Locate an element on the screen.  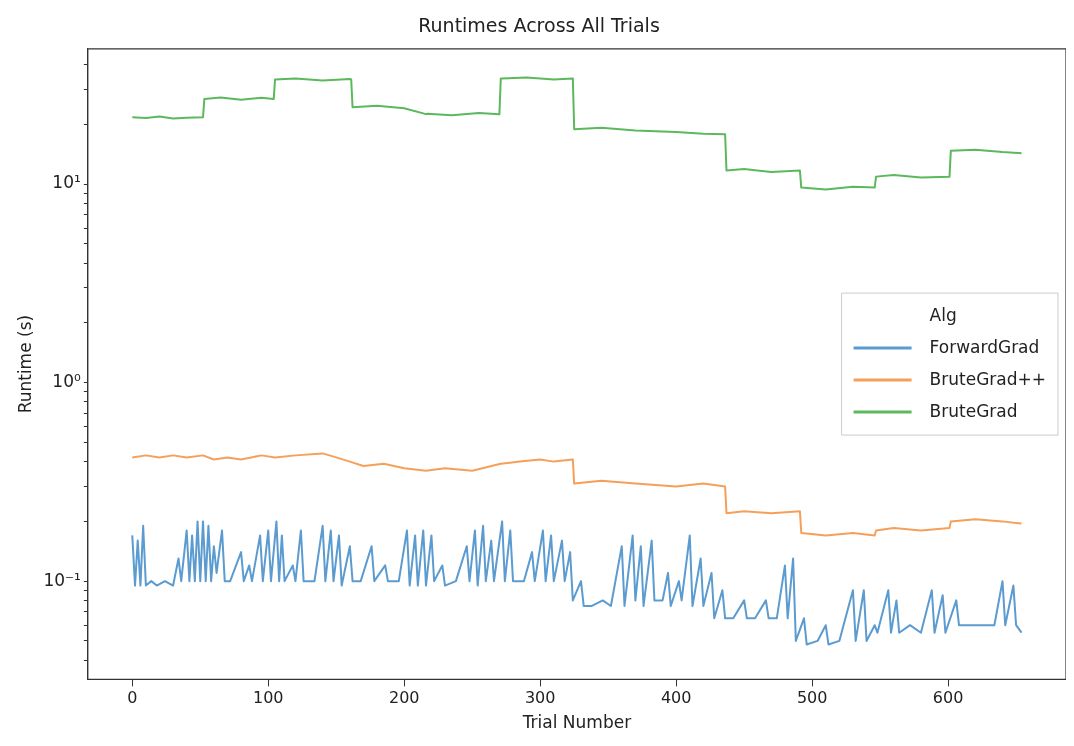
x-tick-label: 300 is located at coordinates (540, 698).